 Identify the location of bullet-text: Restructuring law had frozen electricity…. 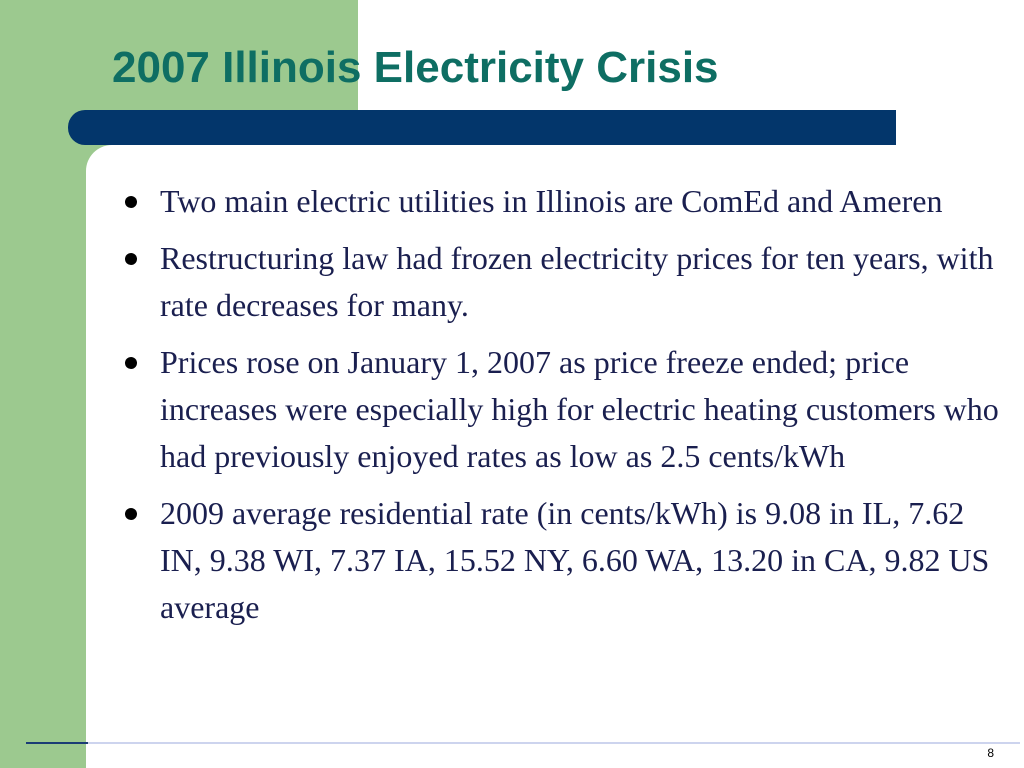
(577, 281).